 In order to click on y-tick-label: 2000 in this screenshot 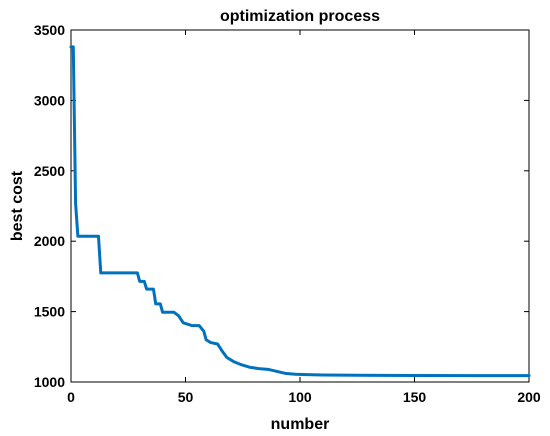, I will do `click(49, 241)`.